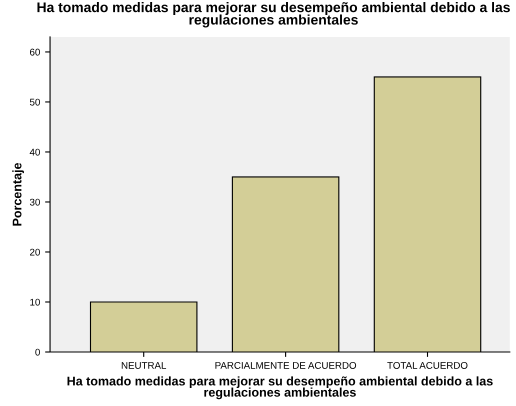 Image resolution: width=516 pixels, height=406 pixels. Describe the element at coordinates (35, 252) in the screenshot. I see `y-tick-label: 20` at that location.